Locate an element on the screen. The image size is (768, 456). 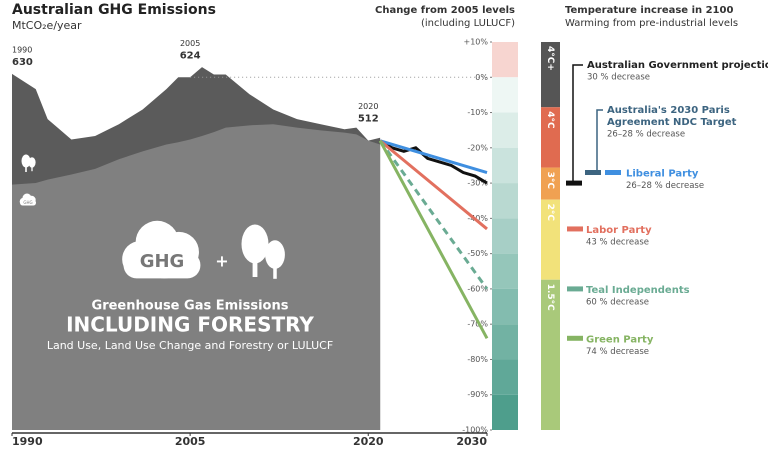
y2-tick-label: -100% is located at coordinates (475, 430).